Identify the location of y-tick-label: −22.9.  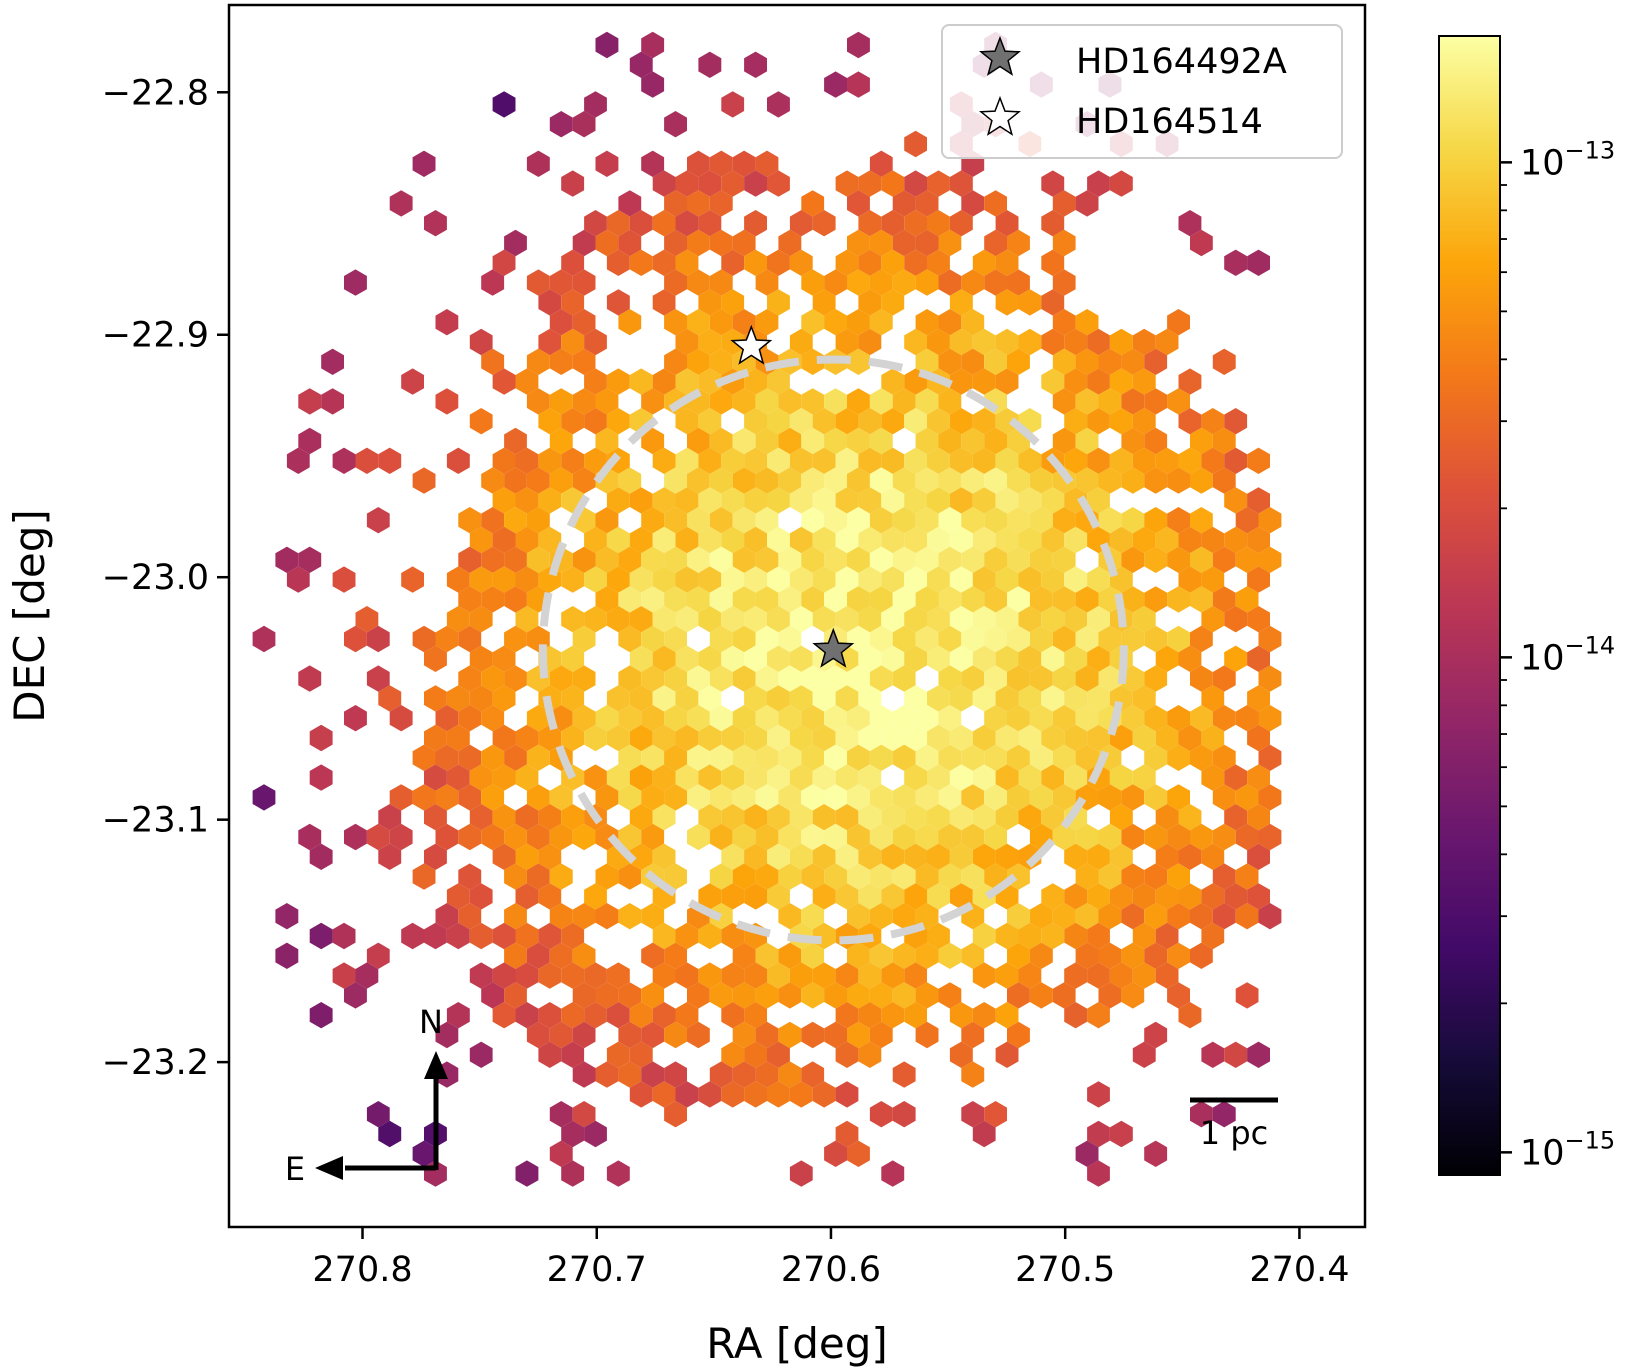
(155, 336).